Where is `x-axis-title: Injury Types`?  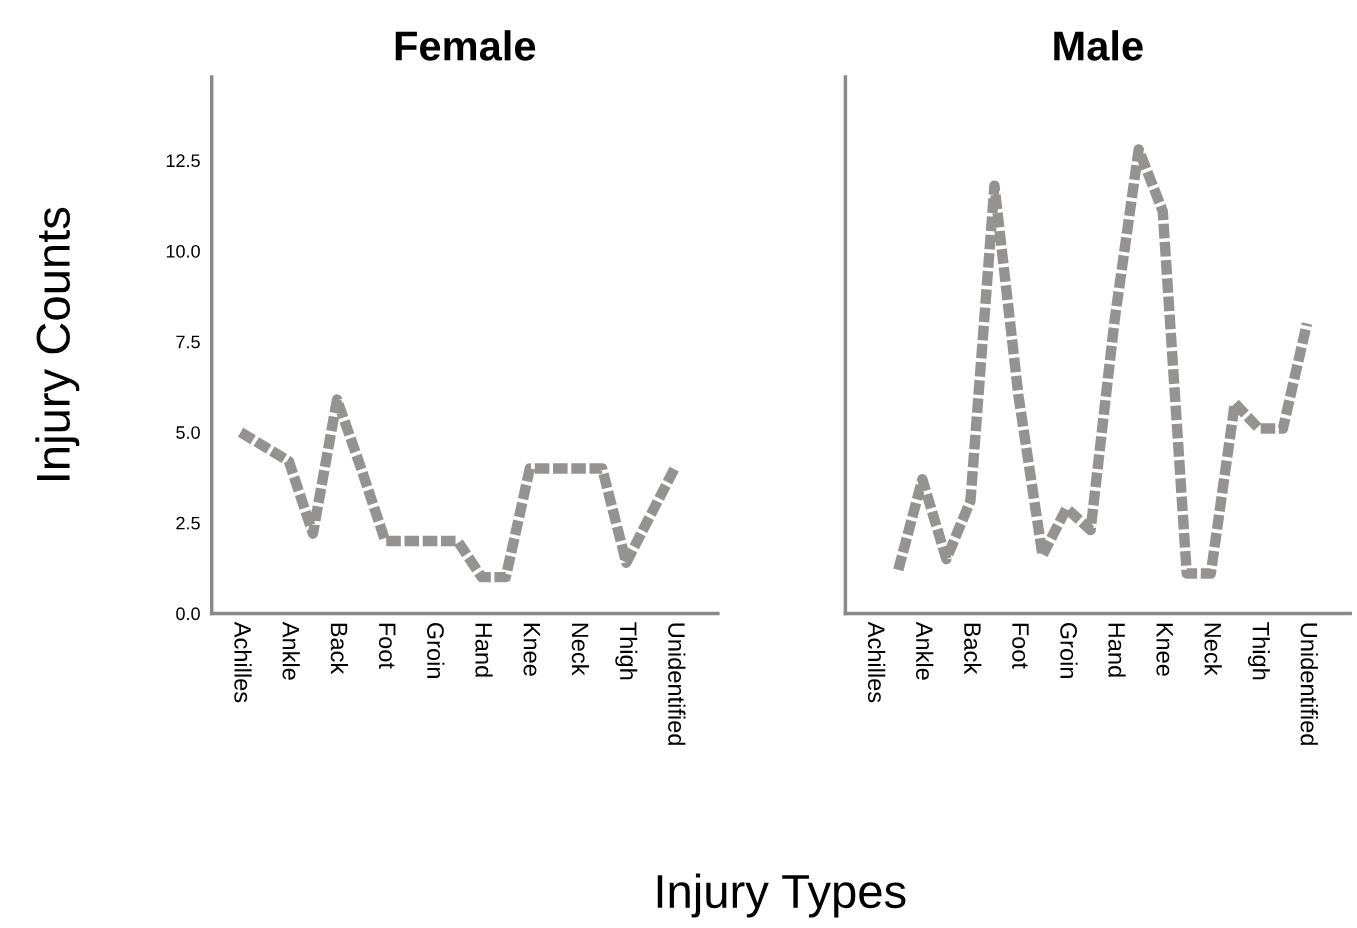 x-axis-title: Injury Types is located at coordinates (781, 895).